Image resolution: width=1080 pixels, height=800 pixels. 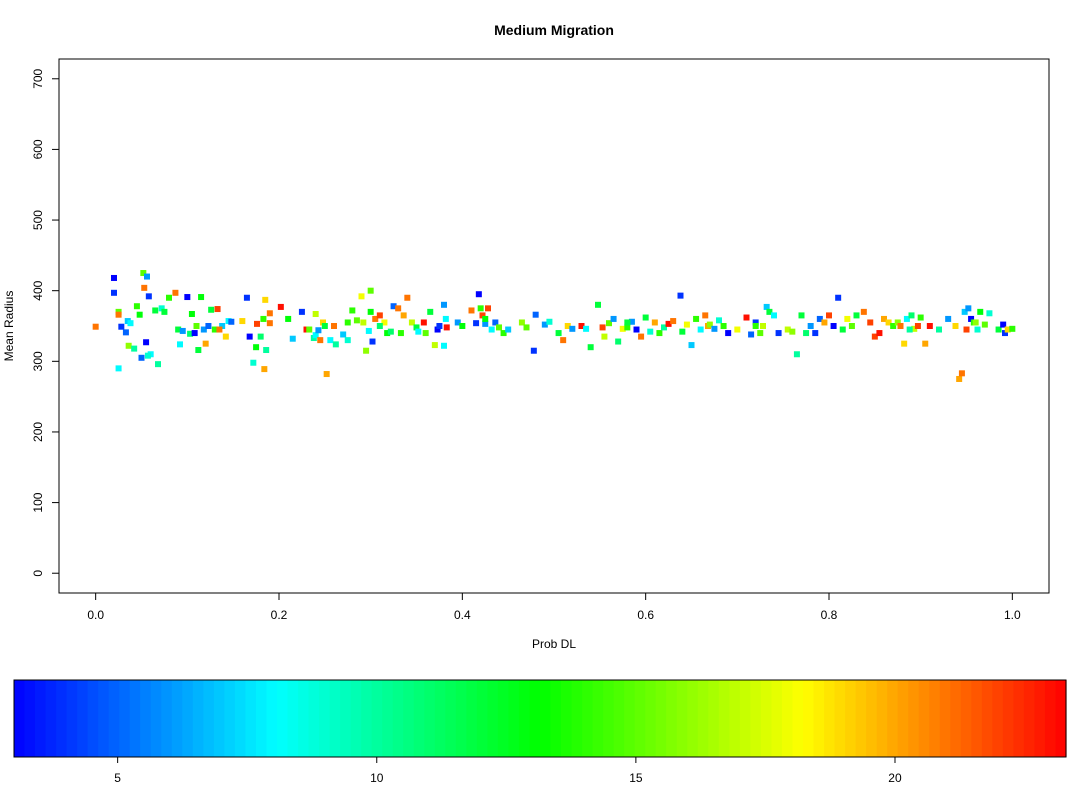 What do you see at coordinates (554, 607) in the screenshot?
I see `x-axis: 0.0 0.2 0.4 0.6 0.8 1.0` at bounding box center [554, 607].